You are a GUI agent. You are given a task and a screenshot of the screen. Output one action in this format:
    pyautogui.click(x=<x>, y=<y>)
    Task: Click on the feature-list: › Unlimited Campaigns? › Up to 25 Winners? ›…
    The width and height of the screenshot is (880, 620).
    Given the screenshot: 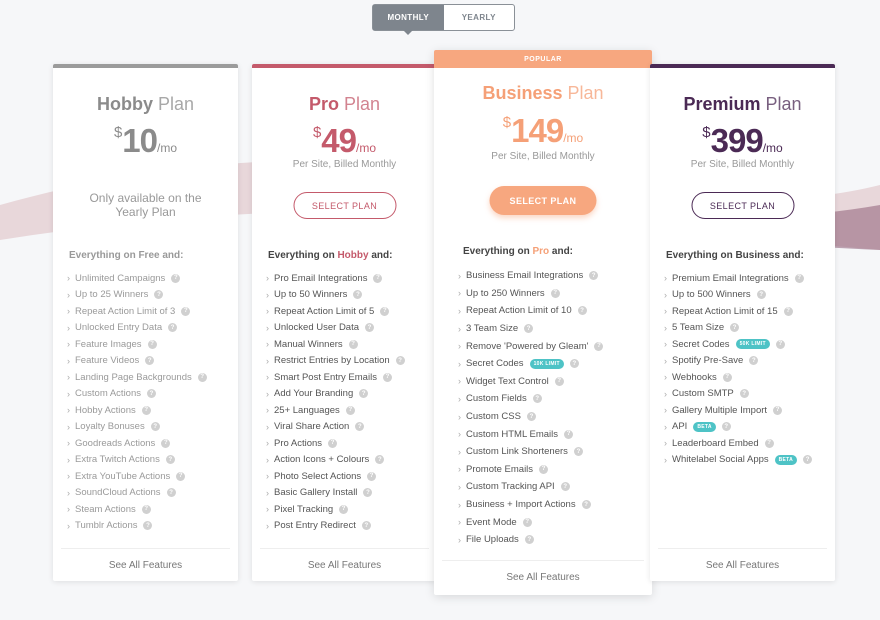 What is the action you would take?
    pyautogui.click(x=137, y=402)
    